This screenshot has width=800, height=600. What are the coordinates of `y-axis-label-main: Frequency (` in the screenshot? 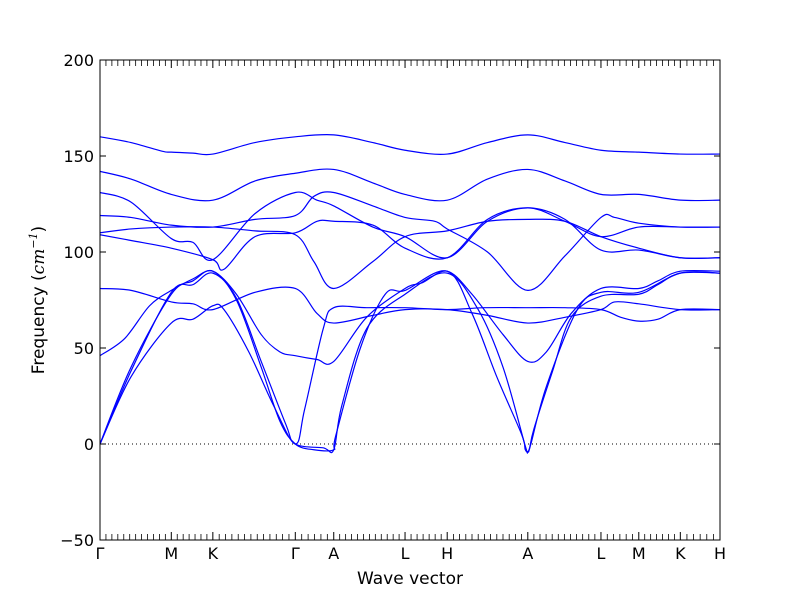 It's located at (39, 324).